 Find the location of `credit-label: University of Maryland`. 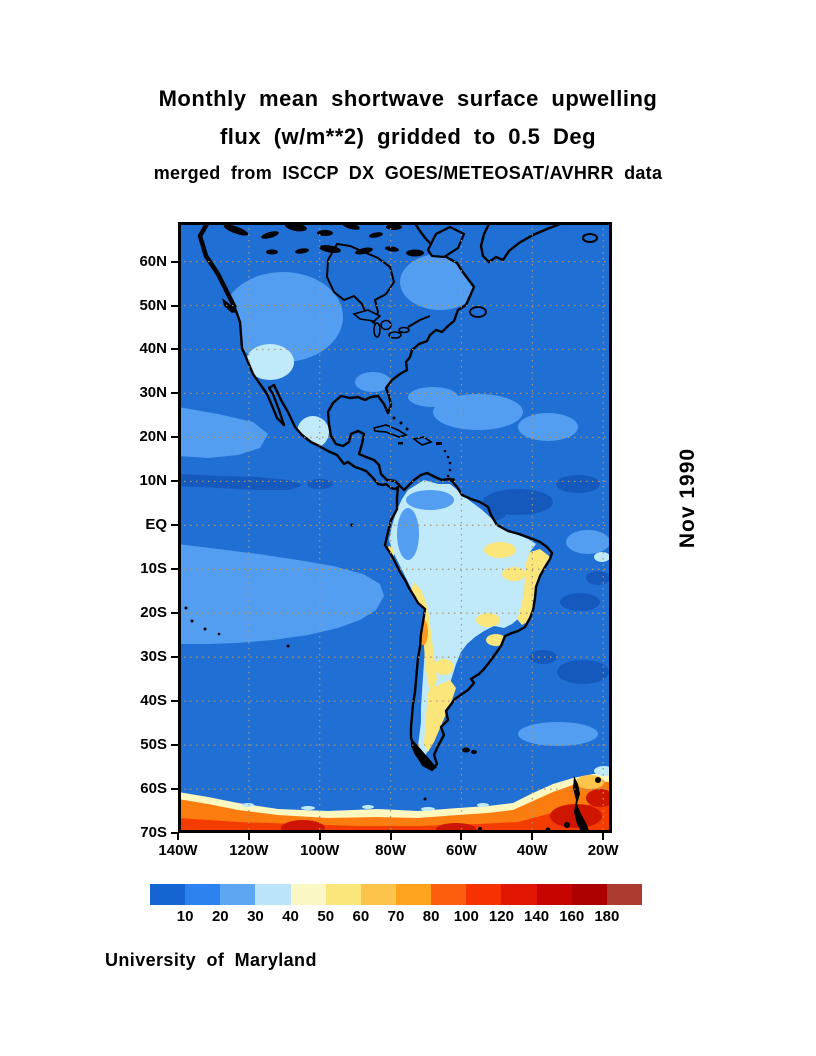

credit-label: University of Maryland is located at coordinates (211, 960).